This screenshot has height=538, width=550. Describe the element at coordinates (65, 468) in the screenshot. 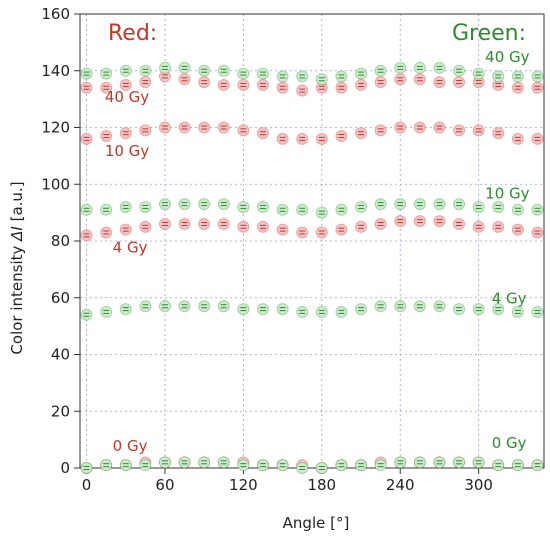

I see `y-tick-label: 0` at that location.